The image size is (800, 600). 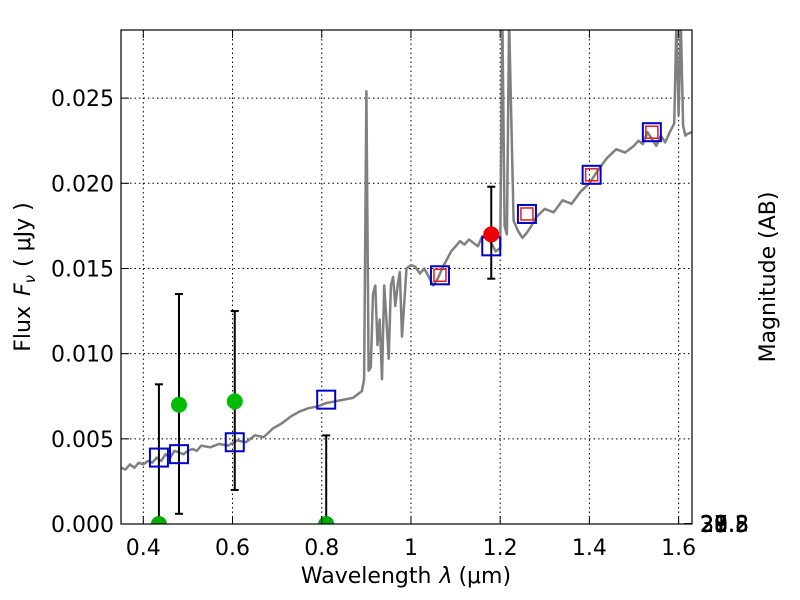 I want to click on mag-tick-label: 31, so click(x=714, y=525).